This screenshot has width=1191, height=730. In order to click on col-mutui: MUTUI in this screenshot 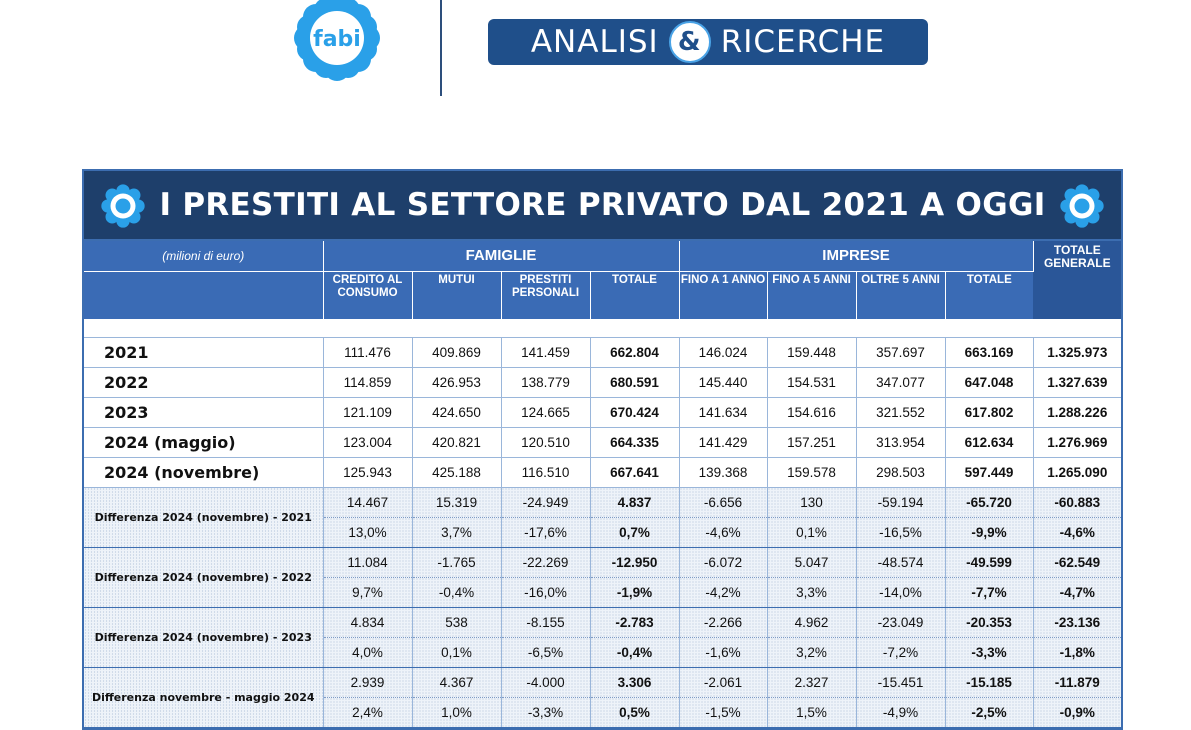, I will do `click(457, 295)`.